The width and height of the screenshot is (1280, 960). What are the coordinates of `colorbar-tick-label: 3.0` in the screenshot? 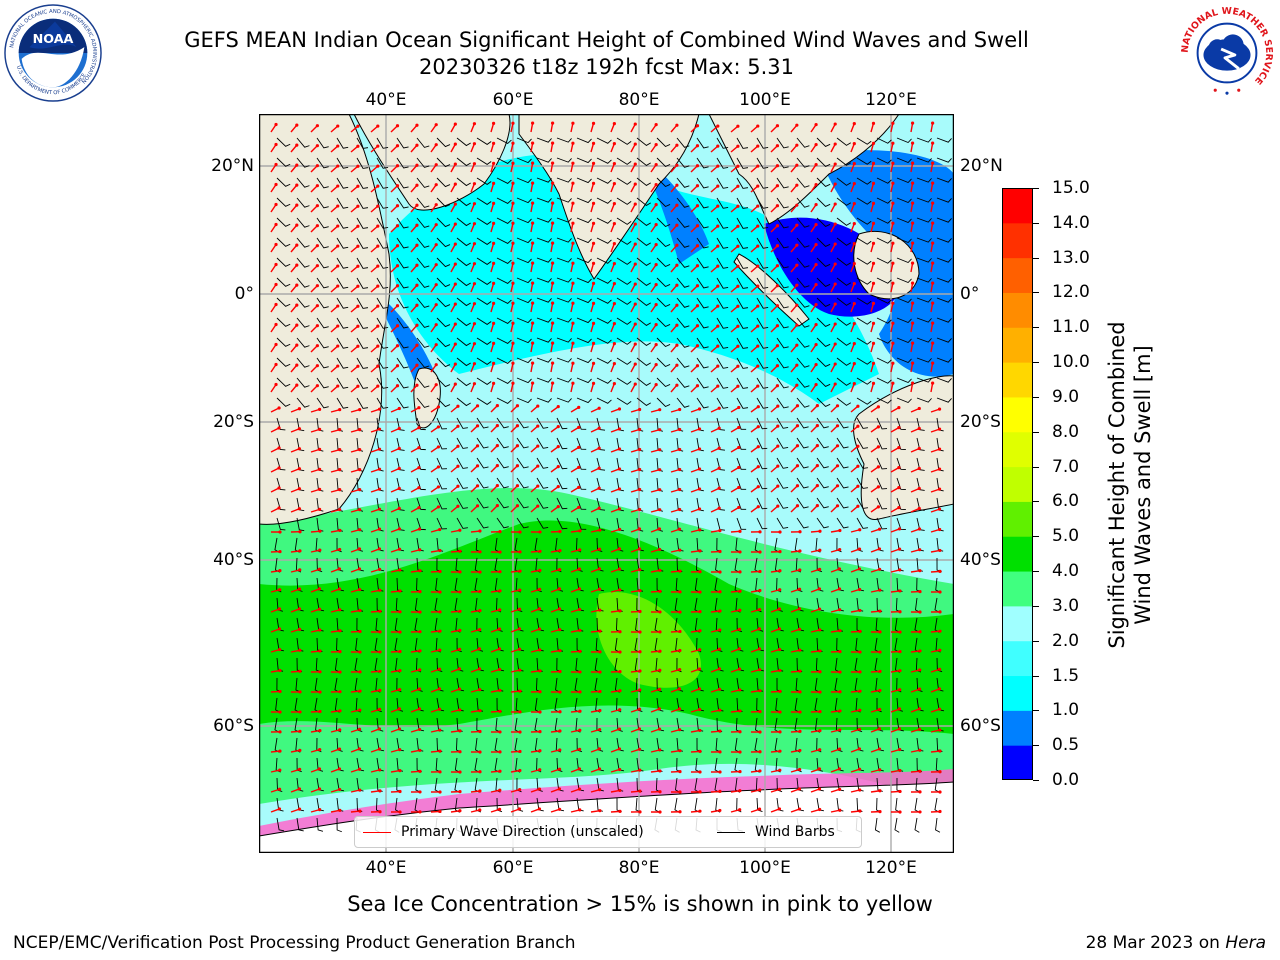 It's located at (1066, 605).